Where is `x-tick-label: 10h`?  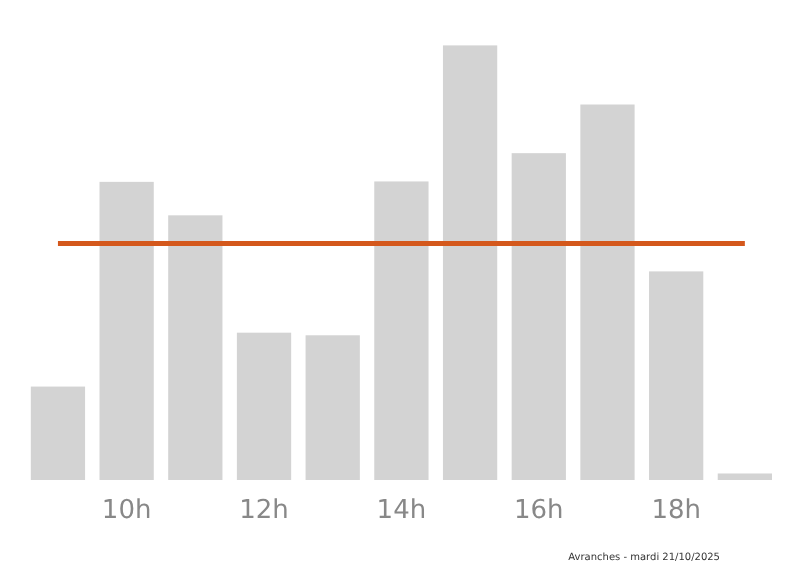 x-tick-label: 10h is located at coordinates (126, 511).